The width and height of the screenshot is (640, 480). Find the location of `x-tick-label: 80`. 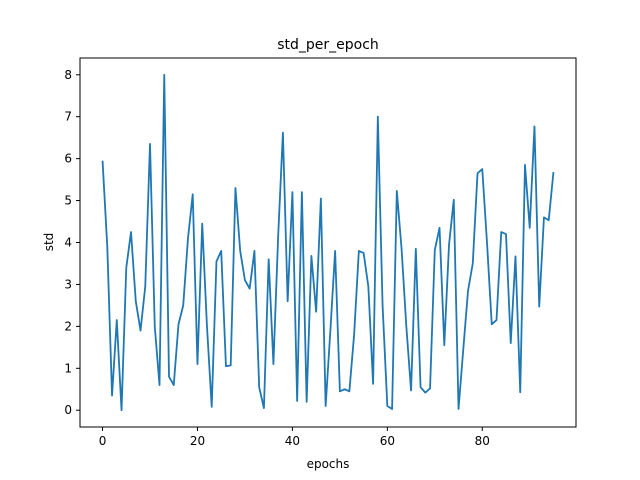

x-tick-label: 80 is located at coordinates (482, 441).